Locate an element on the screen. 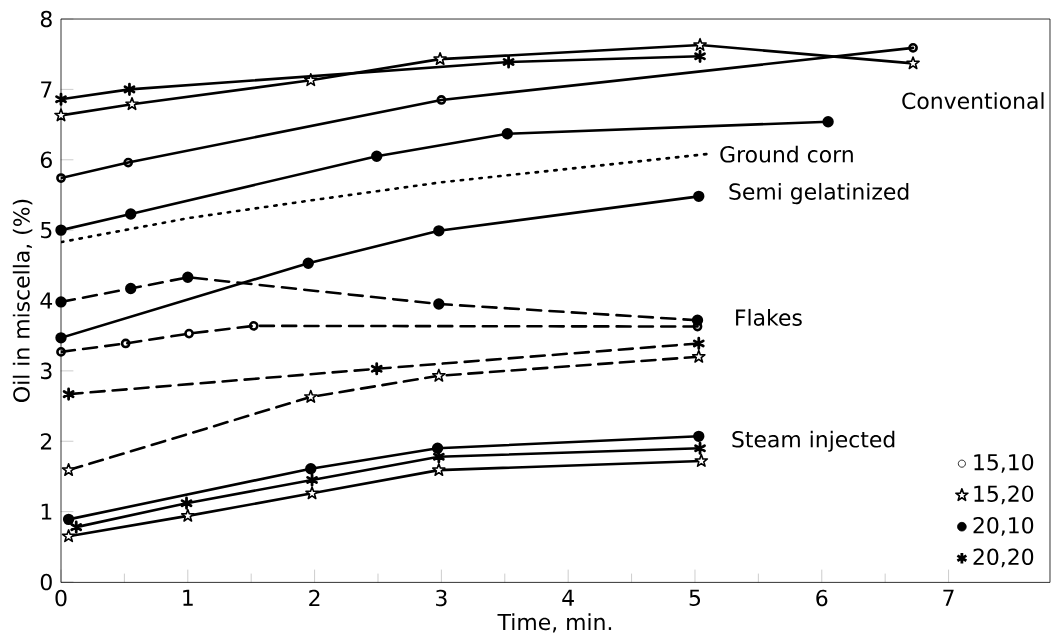 This screenshot has width=1053, height=644. legend-label: 20,20 is located at coordinates (1003, 558).